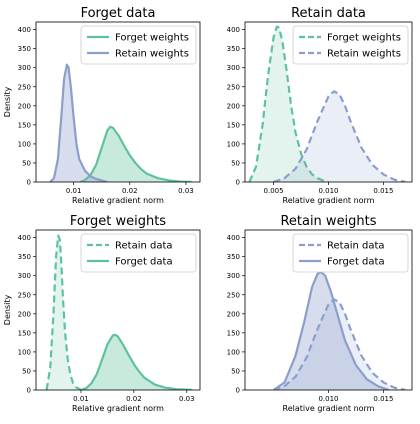 The height and width of the screenshot is (424, 420). What do you see at coordinates (274, 191) in the screenshot?
I see `x-tick-label: 0.005` at bounding box center [274, 191].